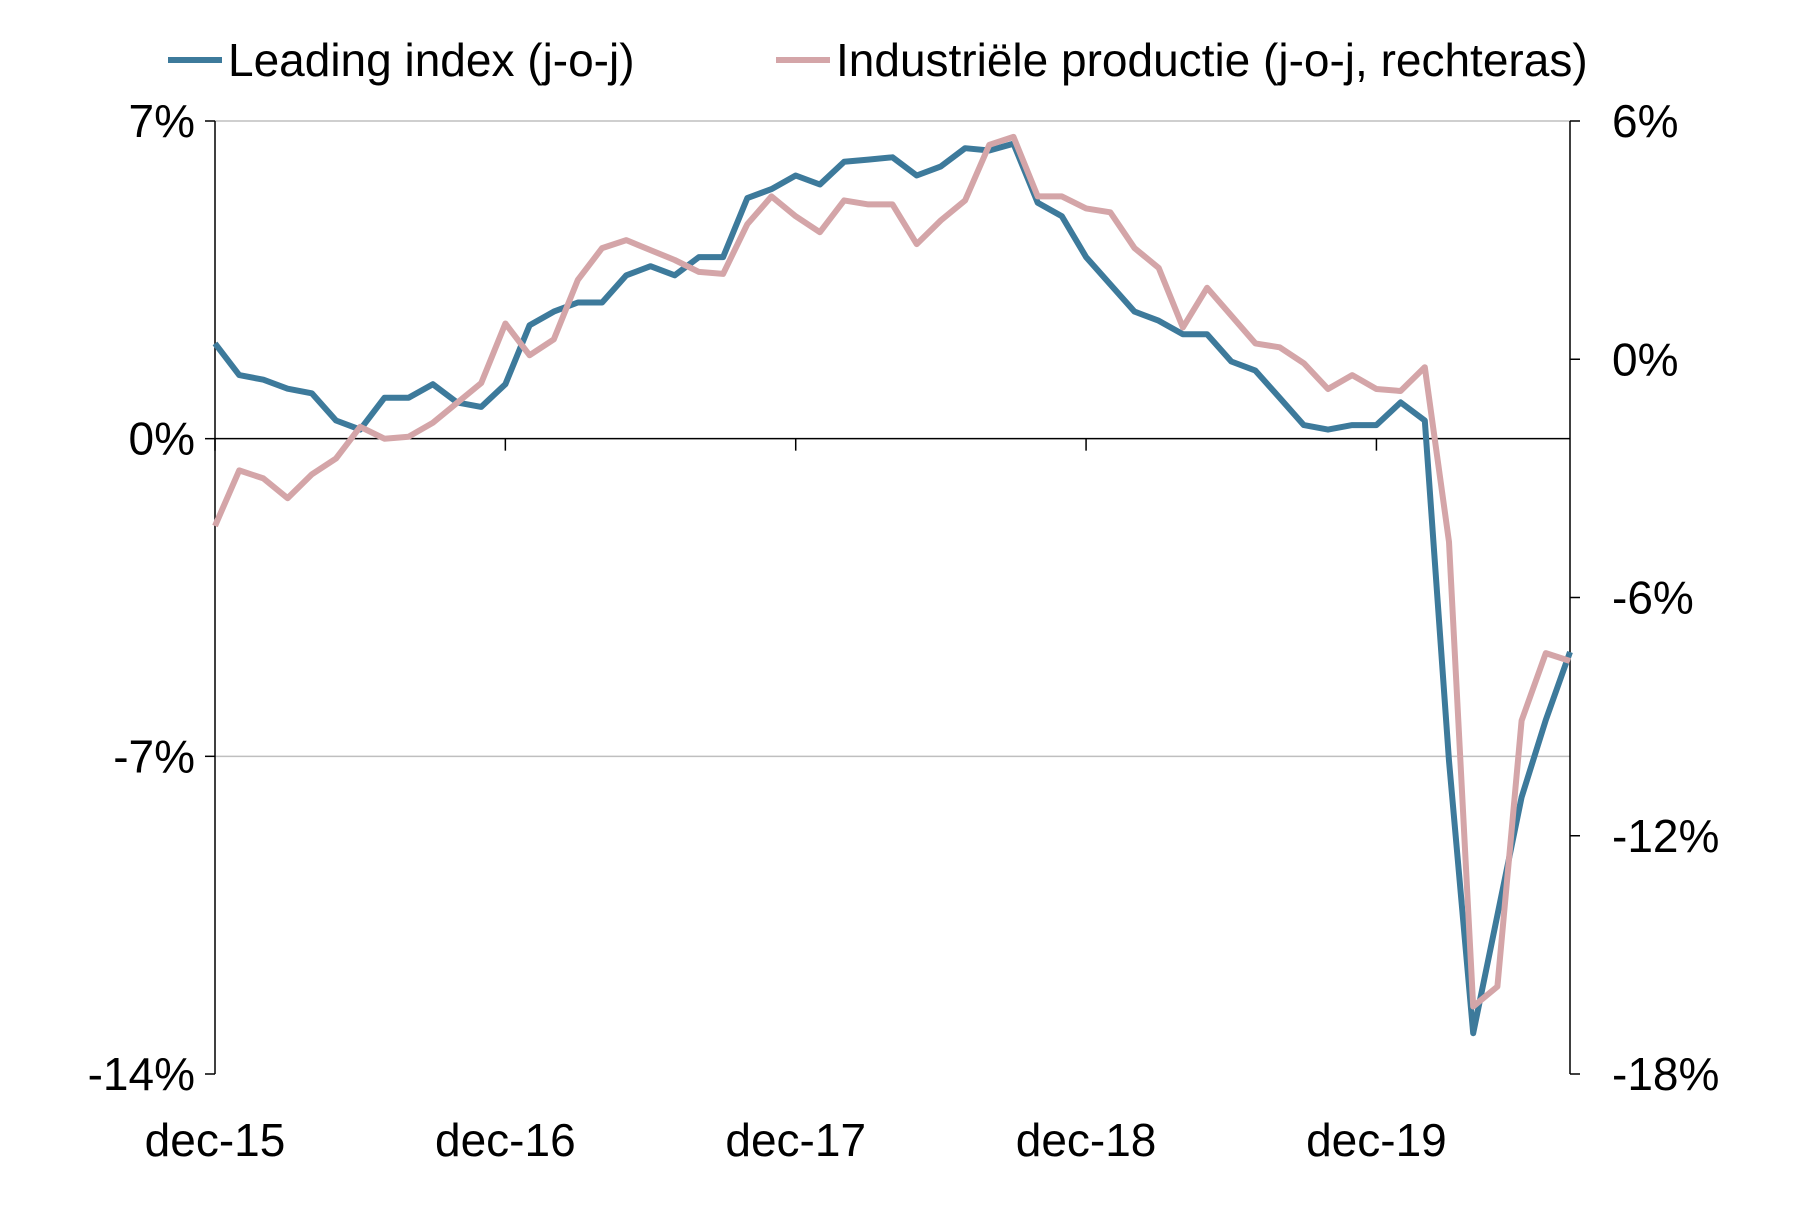  Describe the element at coordinates (1645, 359) in the screenshot. I see `right-tick-label-0pct: 0%` at that location.